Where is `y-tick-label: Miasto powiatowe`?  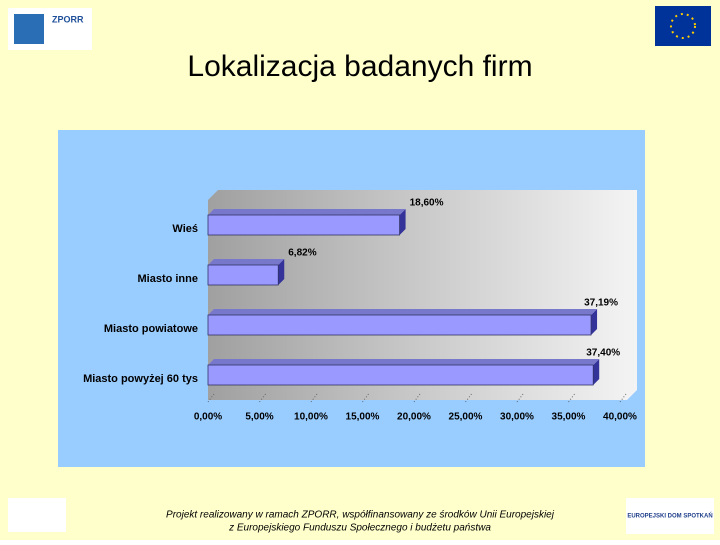
y-tick-label: Miasto powiatowe is located at coordinates (151, 329).